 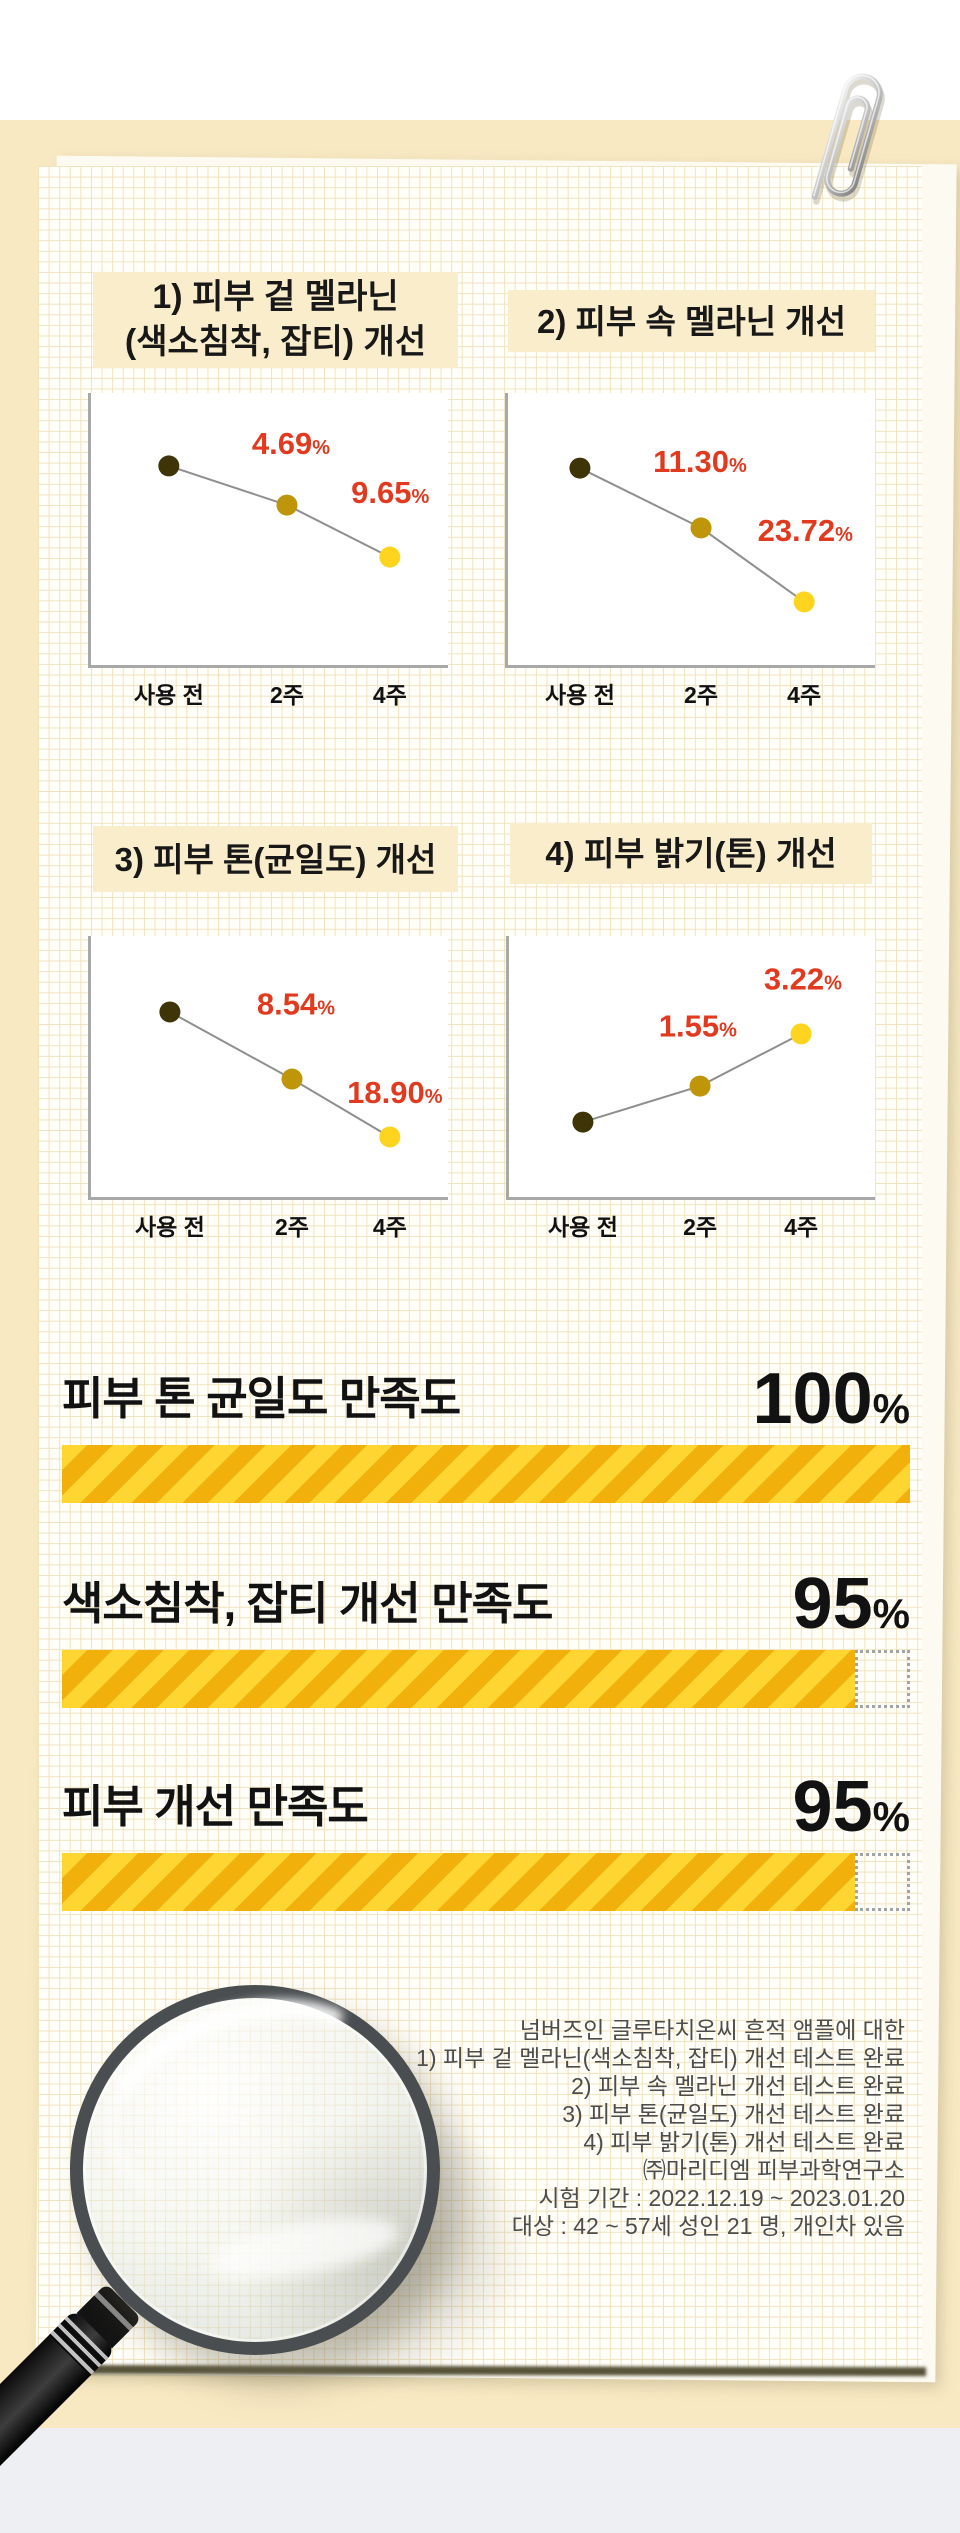 What do you see at coordinates (486, 1807) in the screenshot?
I see `satisfaction-row-3-header: 피부 개선 만족도 95%` at bounding box center [486, 1807].